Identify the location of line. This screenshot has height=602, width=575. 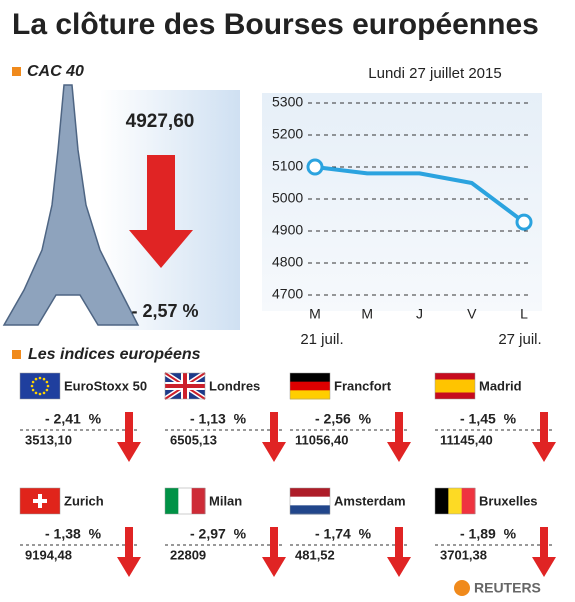
(420, 194).